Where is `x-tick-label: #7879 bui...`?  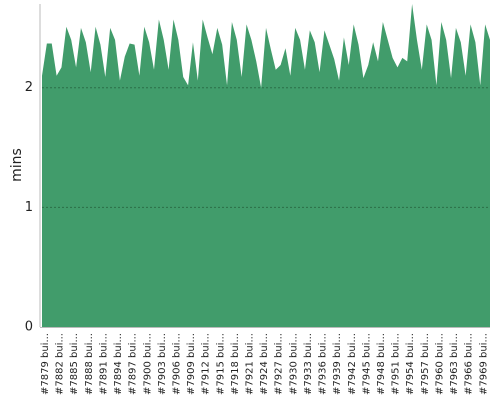 x-tick-label: #7879 bui... is located at coordinates (45, 364).